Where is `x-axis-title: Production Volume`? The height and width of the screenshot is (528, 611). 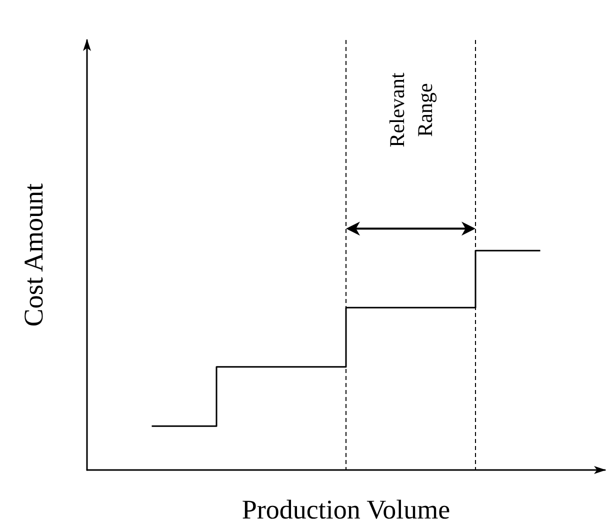
x-axis-title: Production Volume is located at coordinates (346, 509).